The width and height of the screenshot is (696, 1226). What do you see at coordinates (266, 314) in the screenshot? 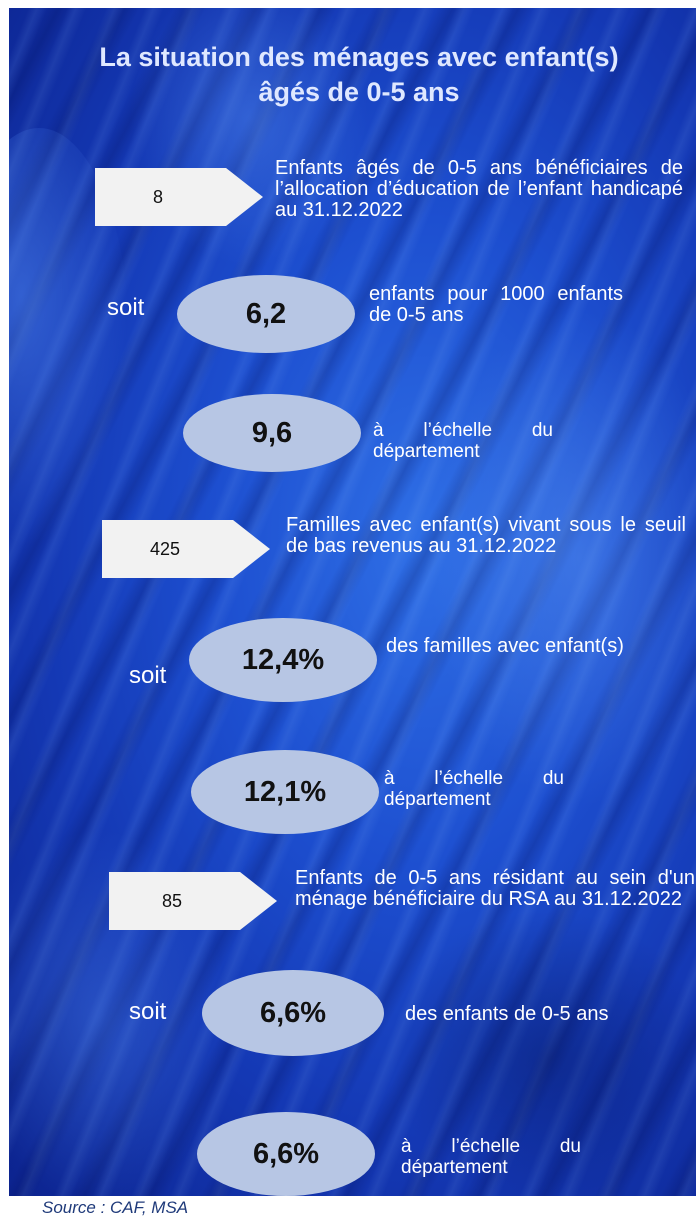
I see `ratio-oval: 6,2` at bounding box center [266, 314].